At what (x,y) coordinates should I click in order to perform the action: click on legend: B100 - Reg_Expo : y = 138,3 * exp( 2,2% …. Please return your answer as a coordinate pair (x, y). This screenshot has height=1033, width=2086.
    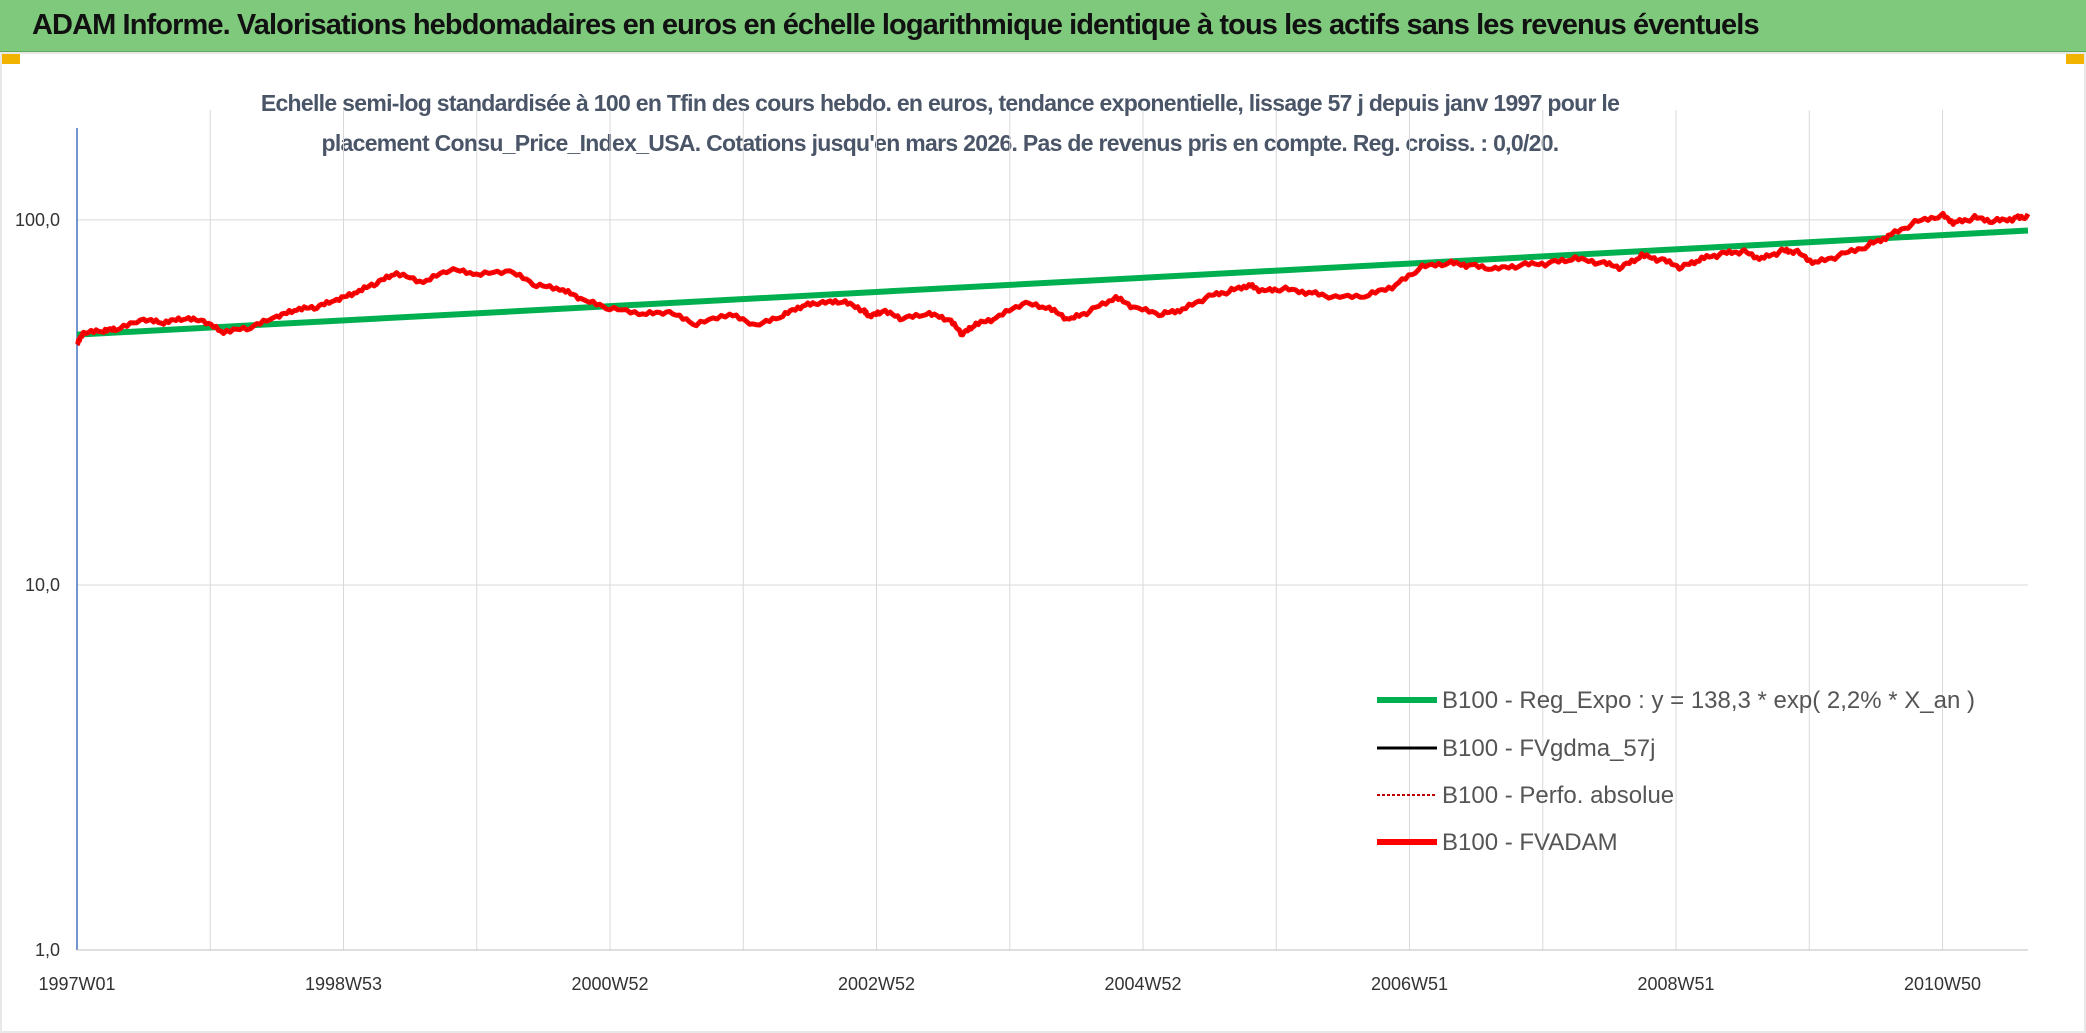
    Looking at the image, I should click on (1676, 771).